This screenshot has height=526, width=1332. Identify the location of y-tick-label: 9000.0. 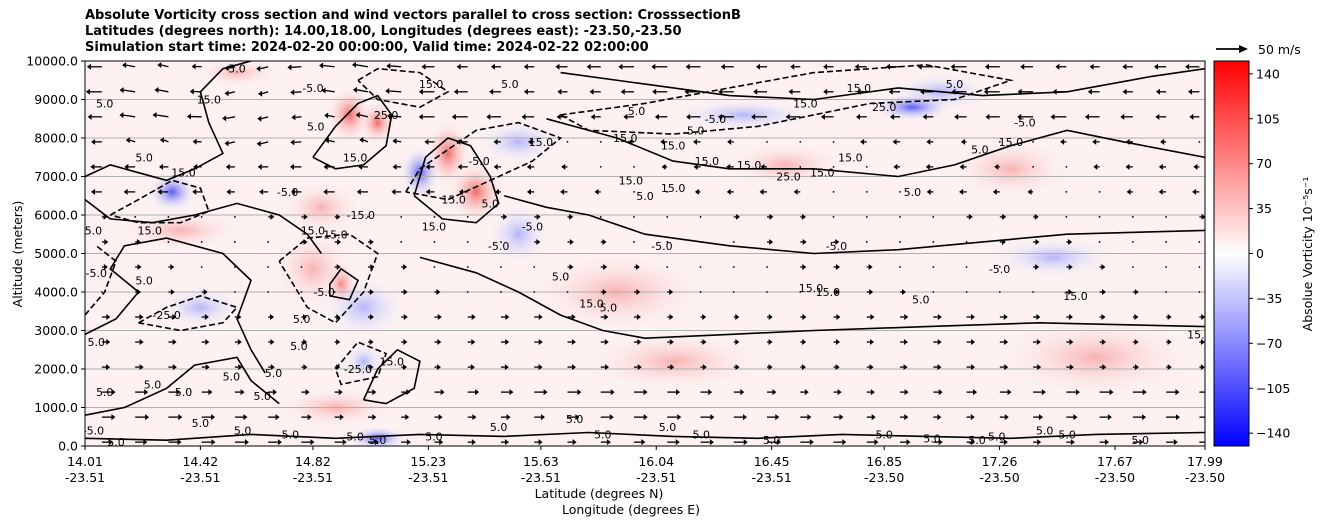
(56, 99).